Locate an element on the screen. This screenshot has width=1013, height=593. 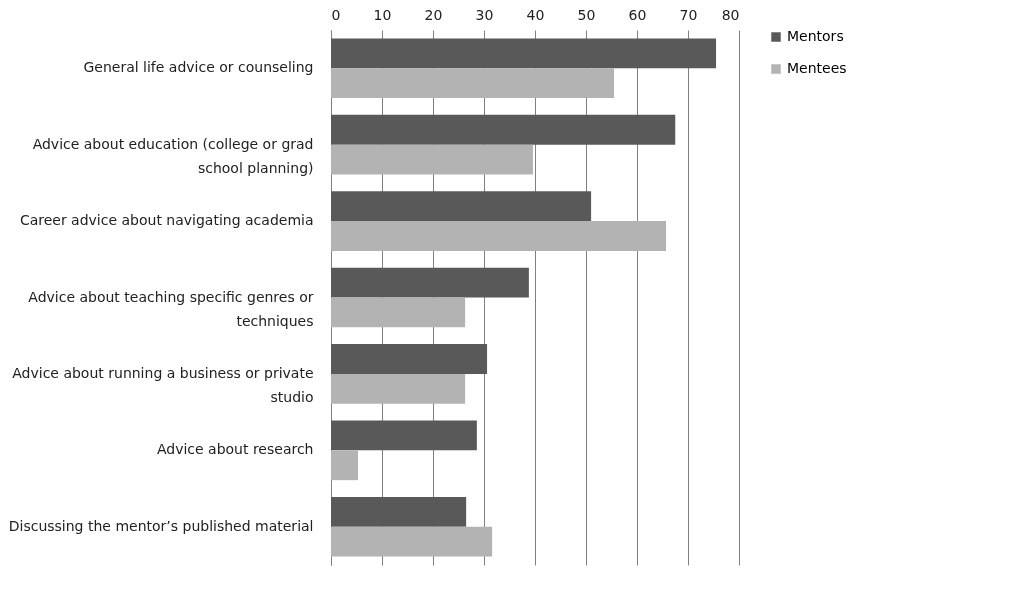
y-tick-label: Advice about education (college or grad school planning) is located at coordinates (173, 155).